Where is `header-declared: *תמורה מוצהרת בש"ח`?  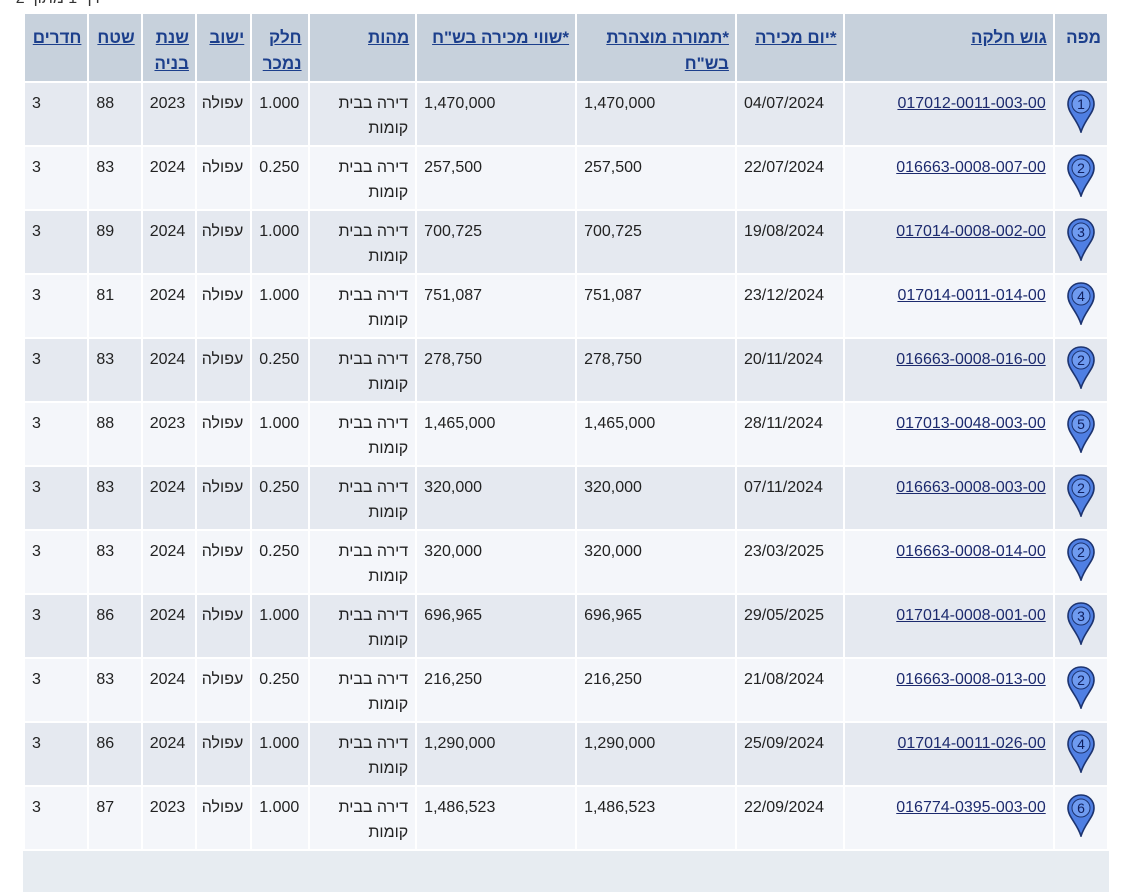 header-declared: *תמורה מוצהרת בש"ח is located at coordinates (656, 47).